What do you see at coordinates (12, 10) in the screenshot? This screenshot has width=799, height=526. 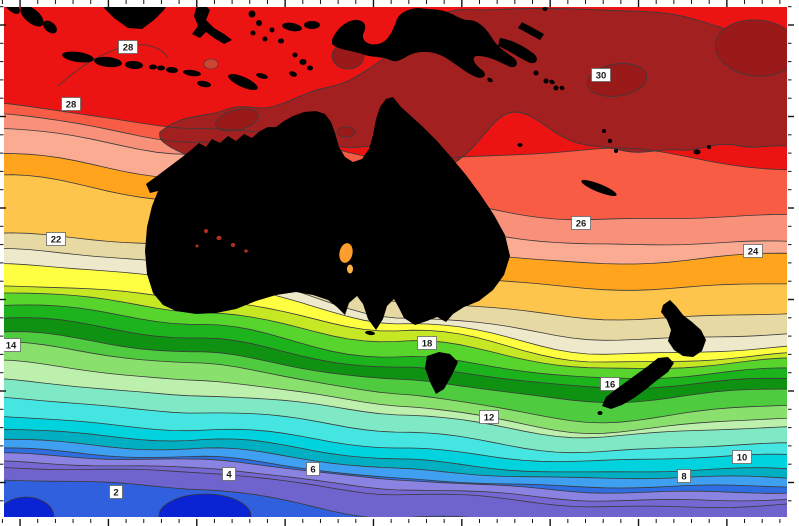 I see `island-sumatra-tip` at bounding box center [12, 10].